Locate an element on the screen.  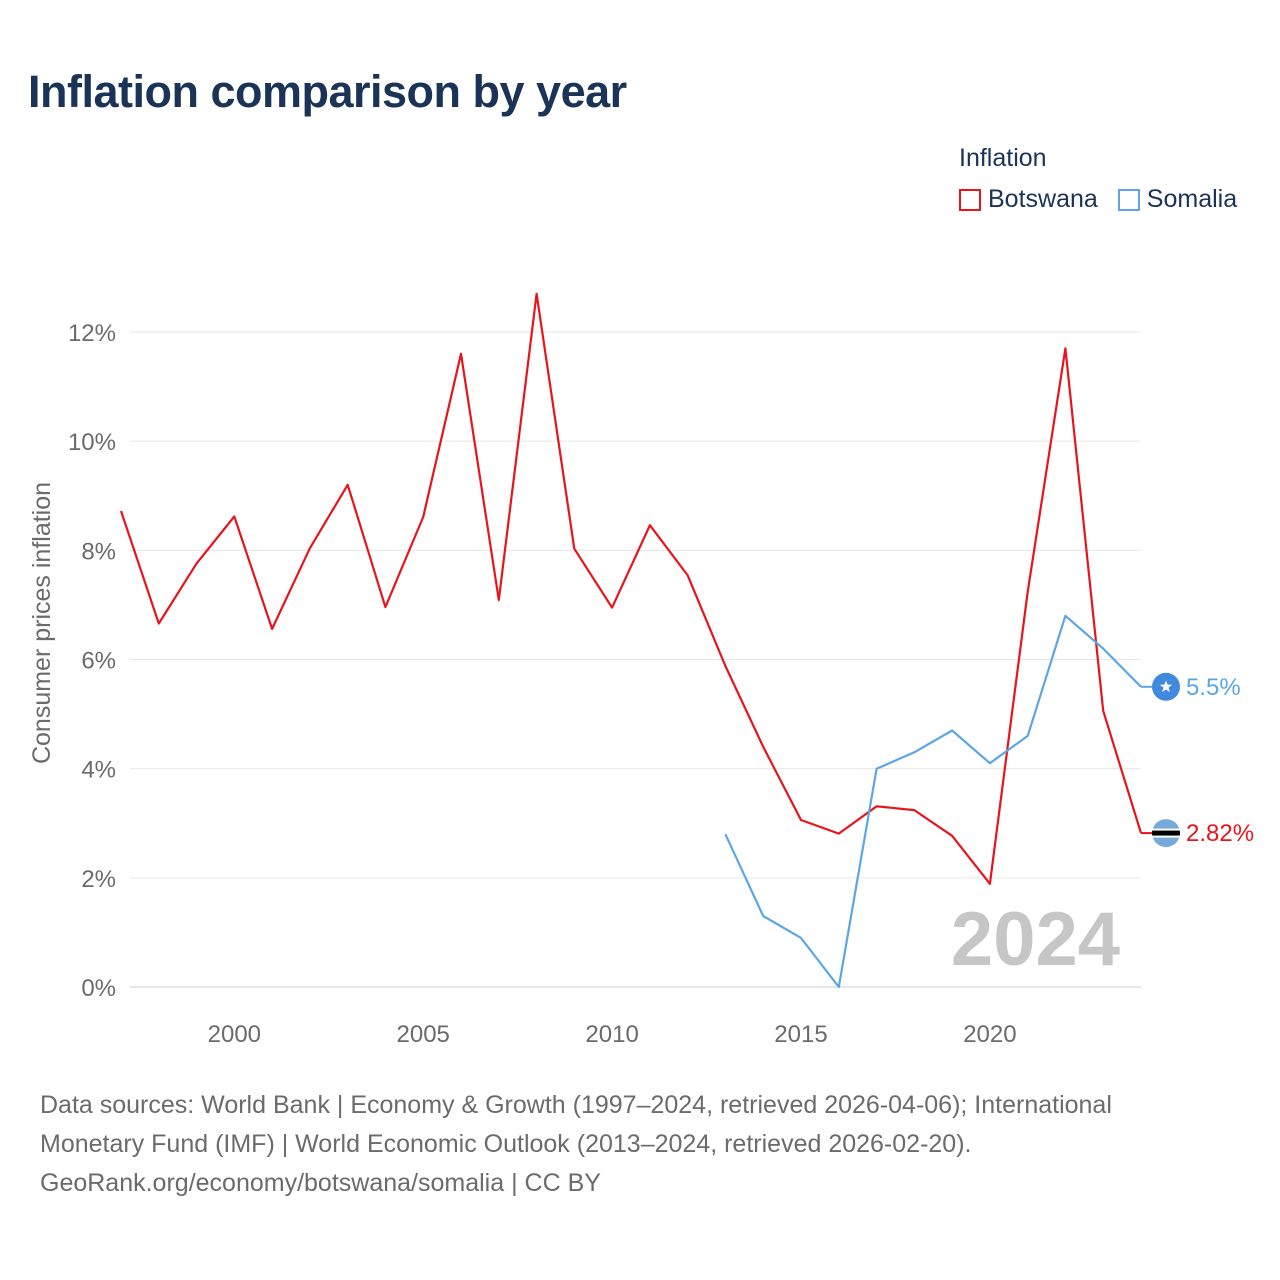
chart-title: Inflation comparison by year is located at coordinates (327, 91).